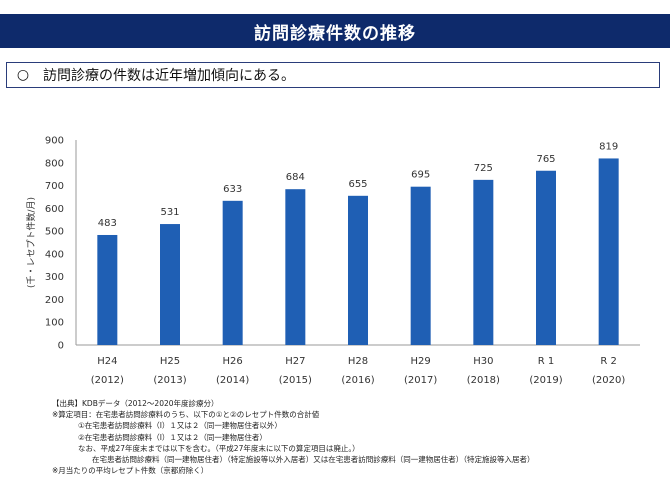 This screenshot has width=670, height=500. Describe the element at coordinates (420, 380) in the screenshot. I see `x-tick-sublabel: (2017)` at that location.